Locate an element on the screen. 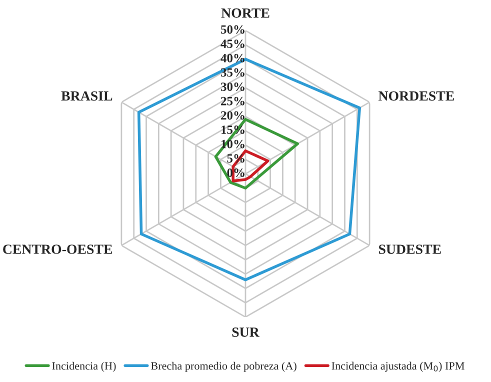 This screenshot has width=491, height=382. spoke-label: BRASIL is located at coordinates (86, 96).